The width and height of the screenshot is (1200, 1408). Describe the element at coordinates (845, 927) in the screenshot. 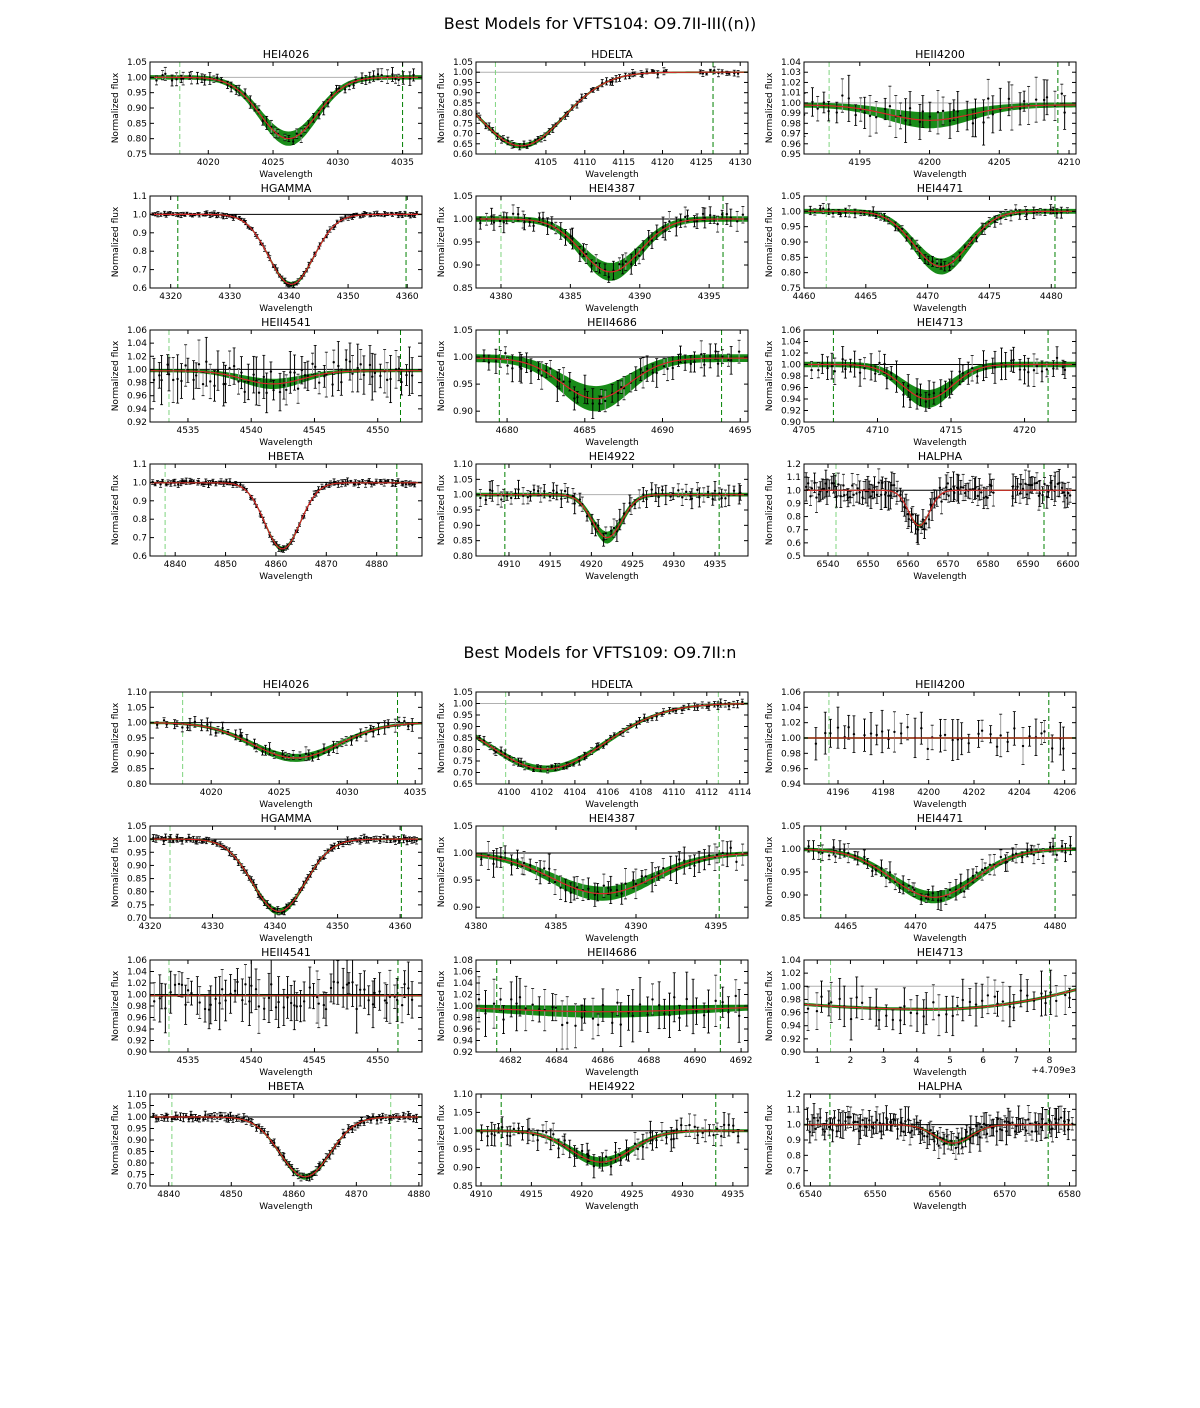

I see `x-tick-label: 4465` at that location.